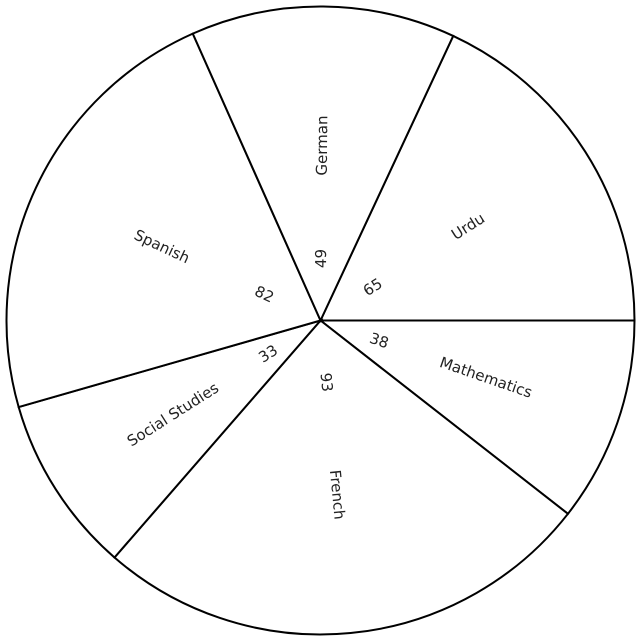 This screenshot has height=639, width=637. What do you see at coordinates (322, 145) in the screenshot?
I see `slice-label: German` at bounding box center [322, 145].